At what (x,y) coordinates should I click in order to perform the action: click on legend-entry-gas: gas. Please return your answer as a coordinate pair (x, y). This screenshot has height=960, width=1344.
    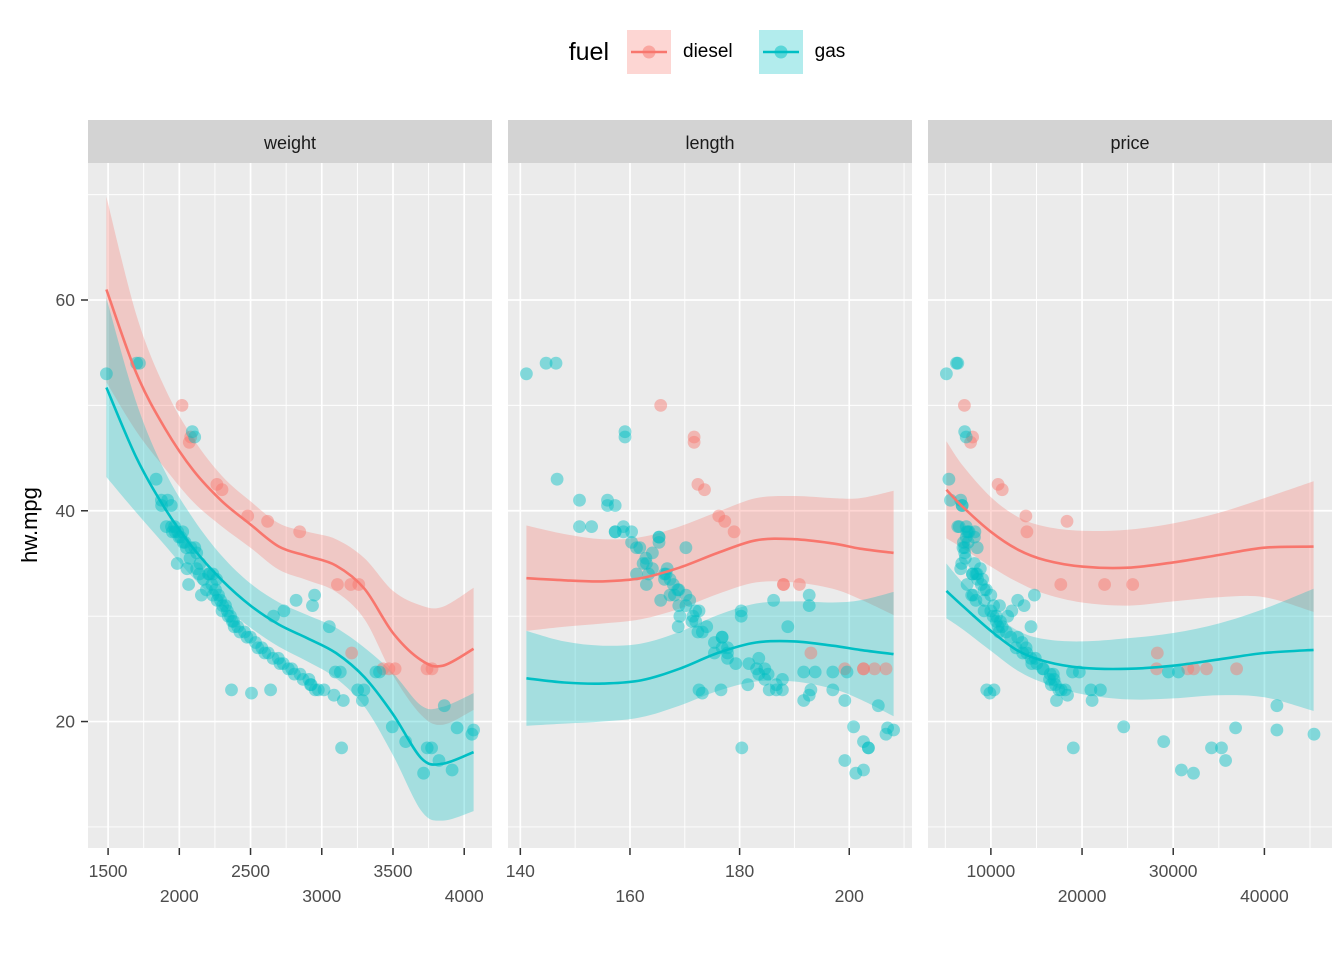
    Looking at the image, I should click on (802, 52).